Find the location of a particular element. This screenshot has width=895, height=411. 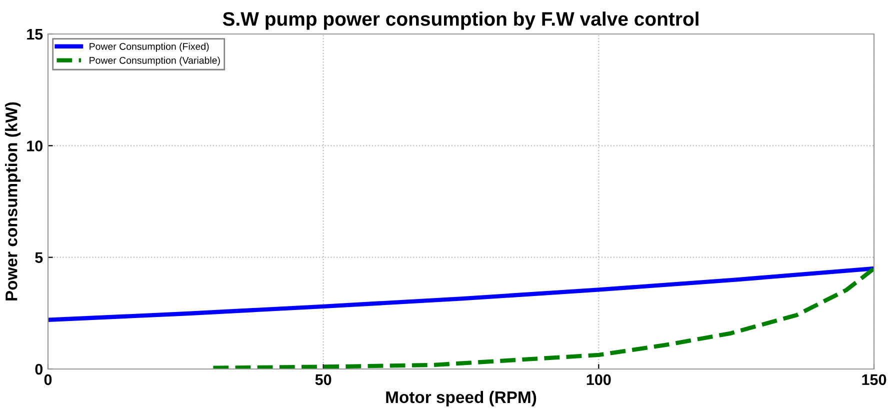

y-axis-title: Power consumption (kW) is located at coordinates (13, 201).